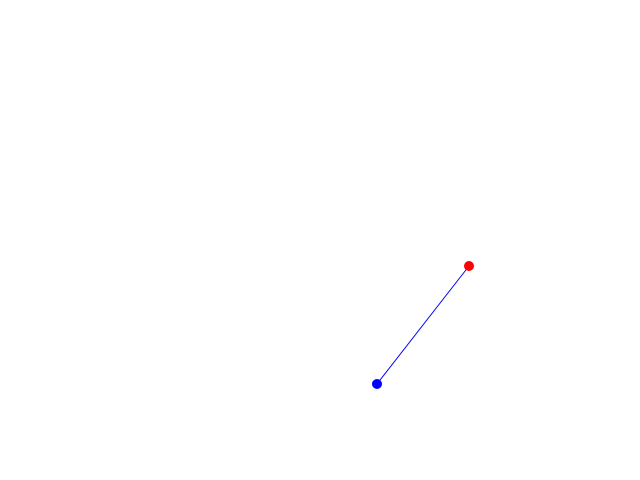 The image size is (640, 480). Describe the element at coordinates (469, 266) in the screenshot. I see `target-point` at that location.